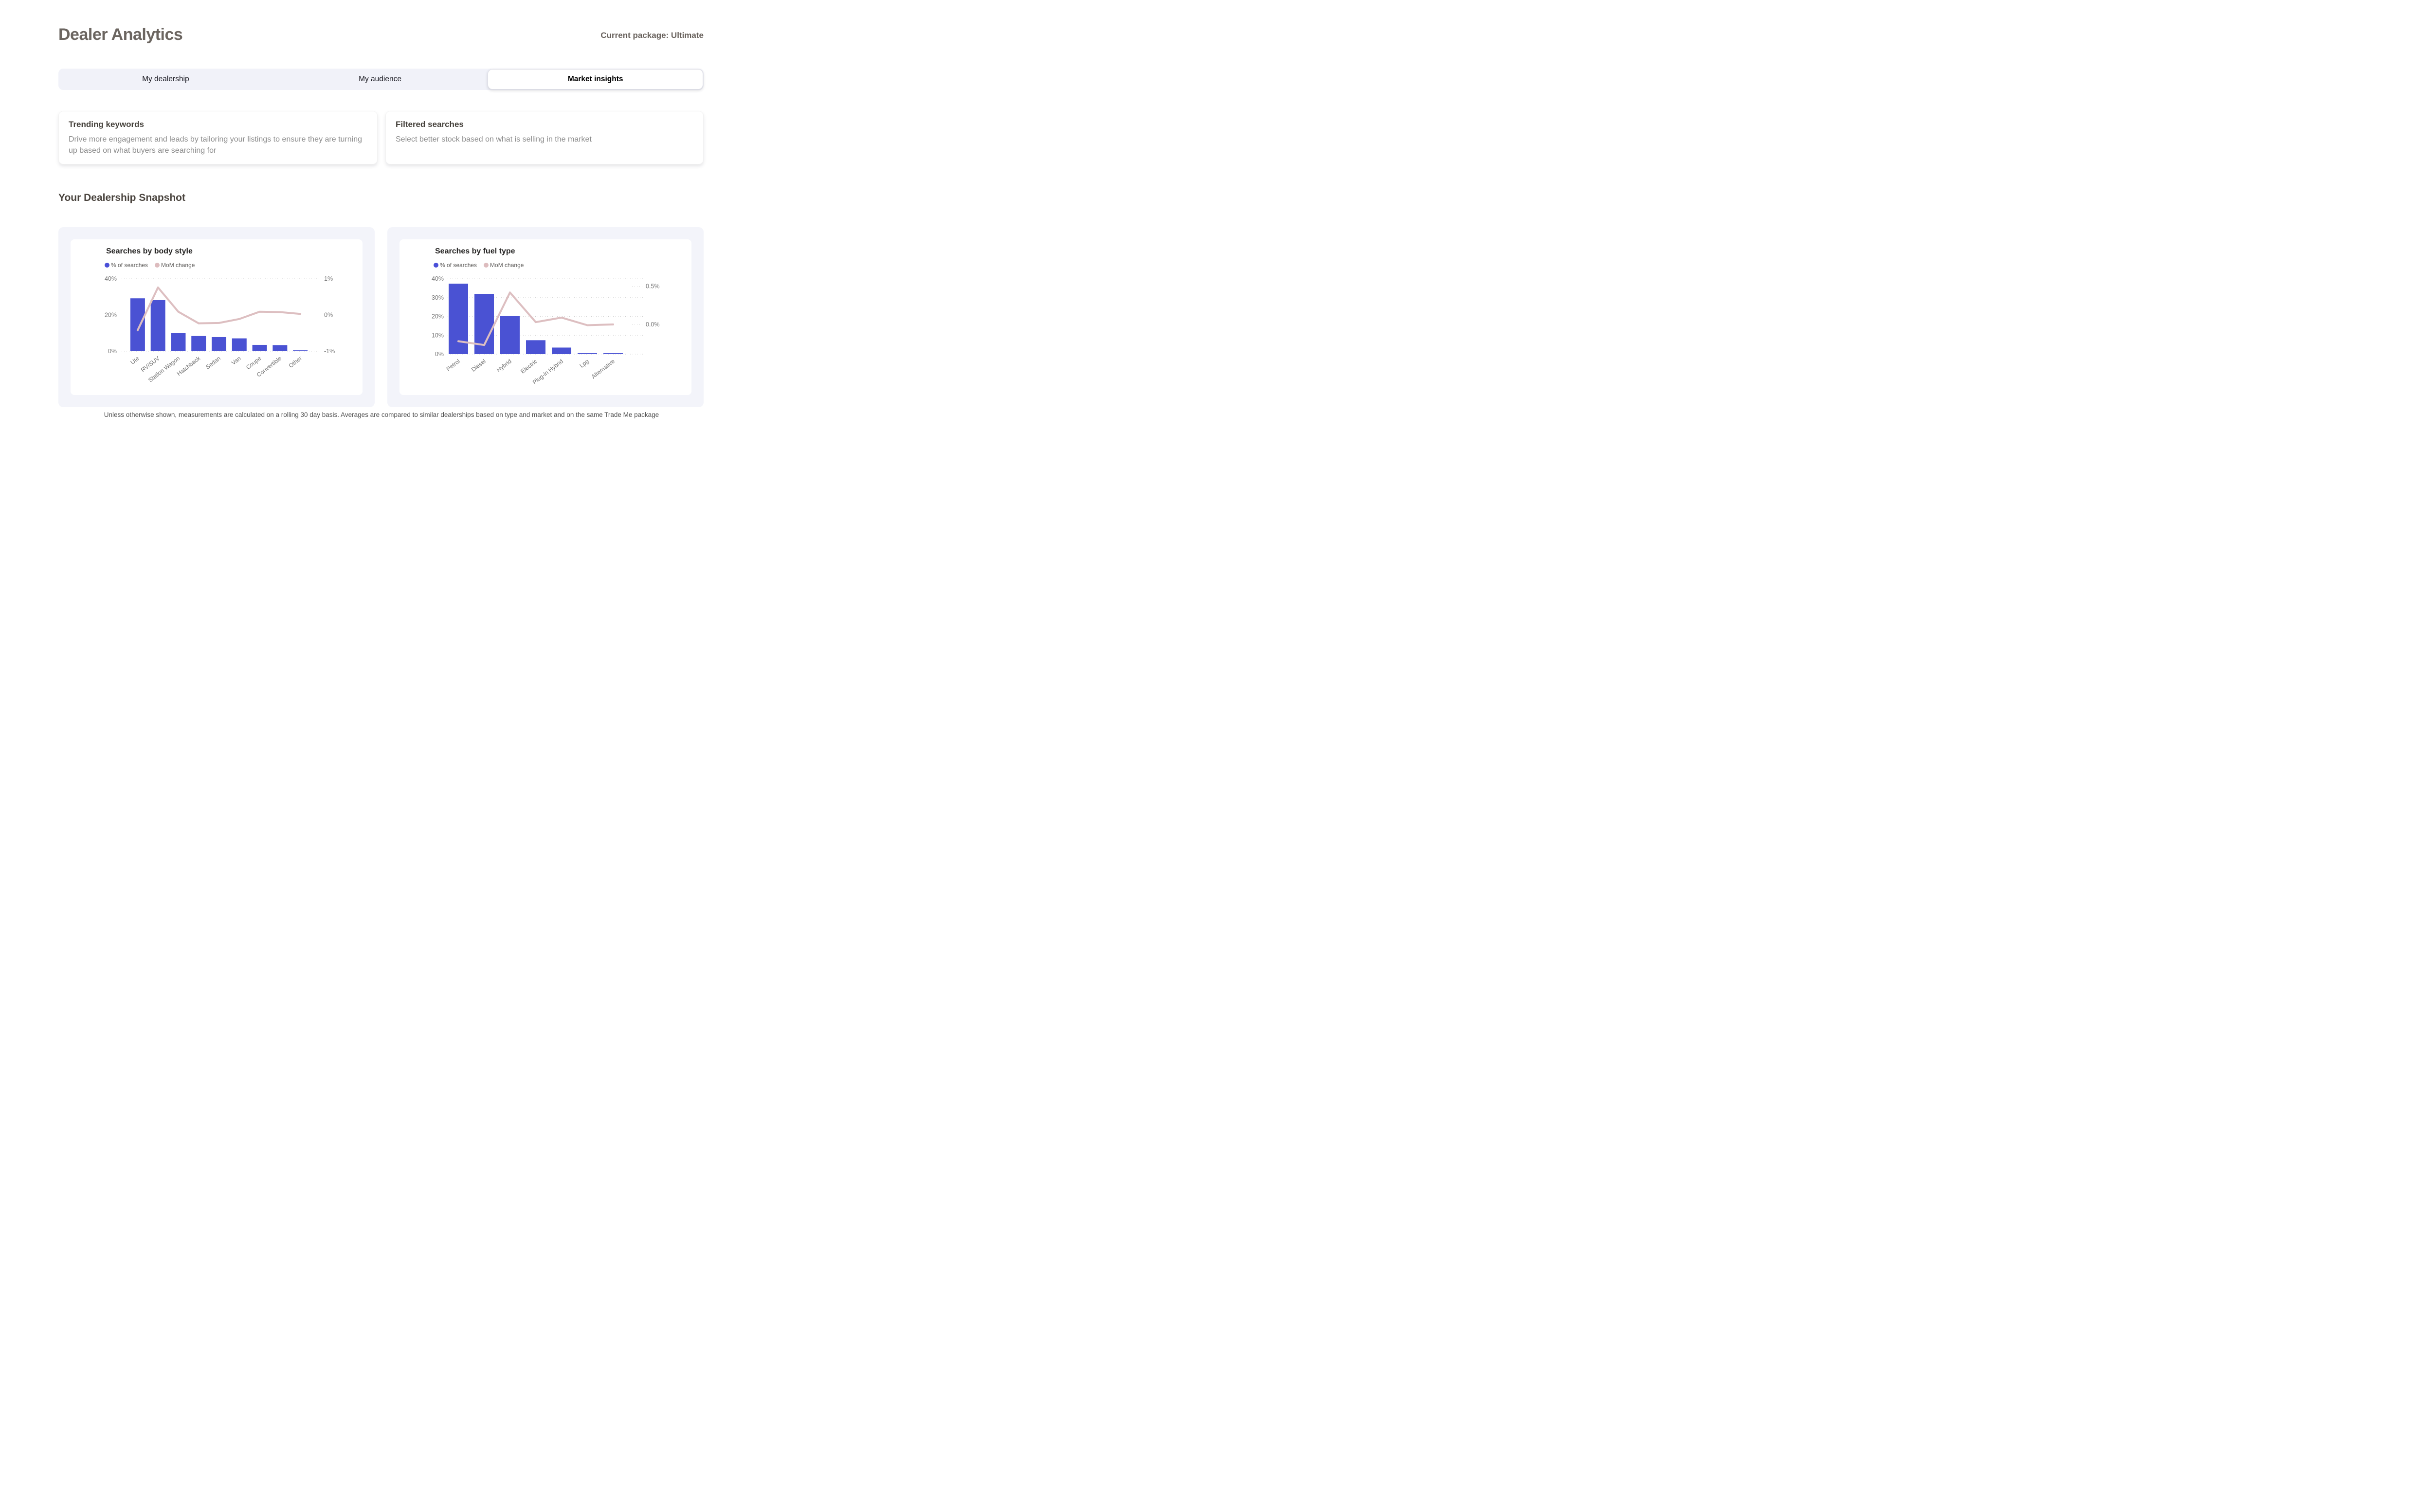  I want to click on current-package-label: Current package: Ultimate, so click(652, 35).